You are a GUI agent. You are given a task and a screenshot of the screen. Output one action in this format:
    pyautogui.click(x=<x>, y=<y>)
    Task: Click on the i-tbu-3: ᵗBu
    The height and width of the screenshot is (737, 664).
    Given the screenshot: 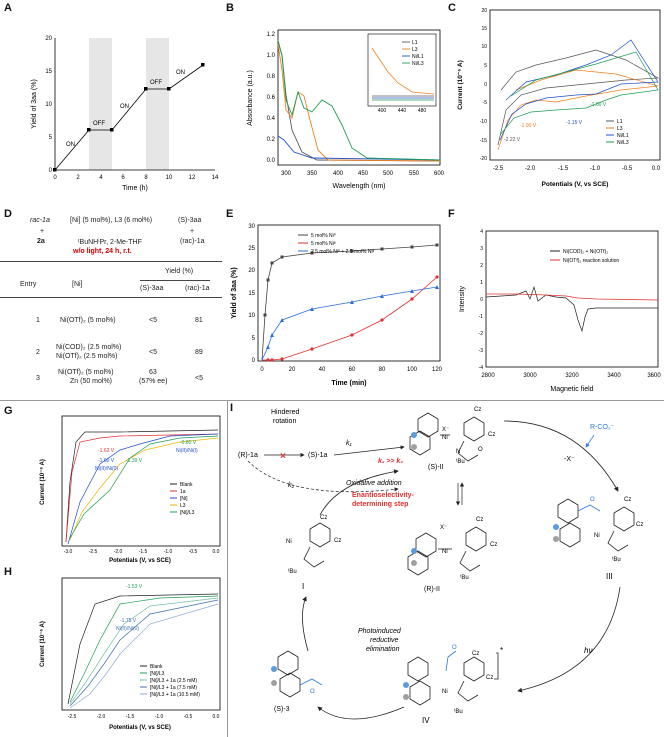 What is the action you would take?
    pyautogui.click(x=292, y=571)
    